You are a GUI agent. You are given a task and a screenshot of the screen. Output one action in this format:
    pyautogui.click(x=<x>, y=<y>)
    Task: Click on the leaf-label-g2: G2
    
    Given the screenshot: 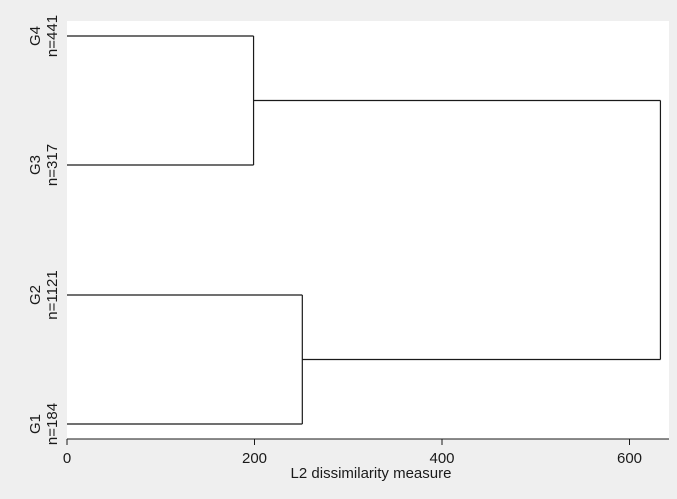 What is the action you would take?
    pyautogui.click(x=35, y=295)
    